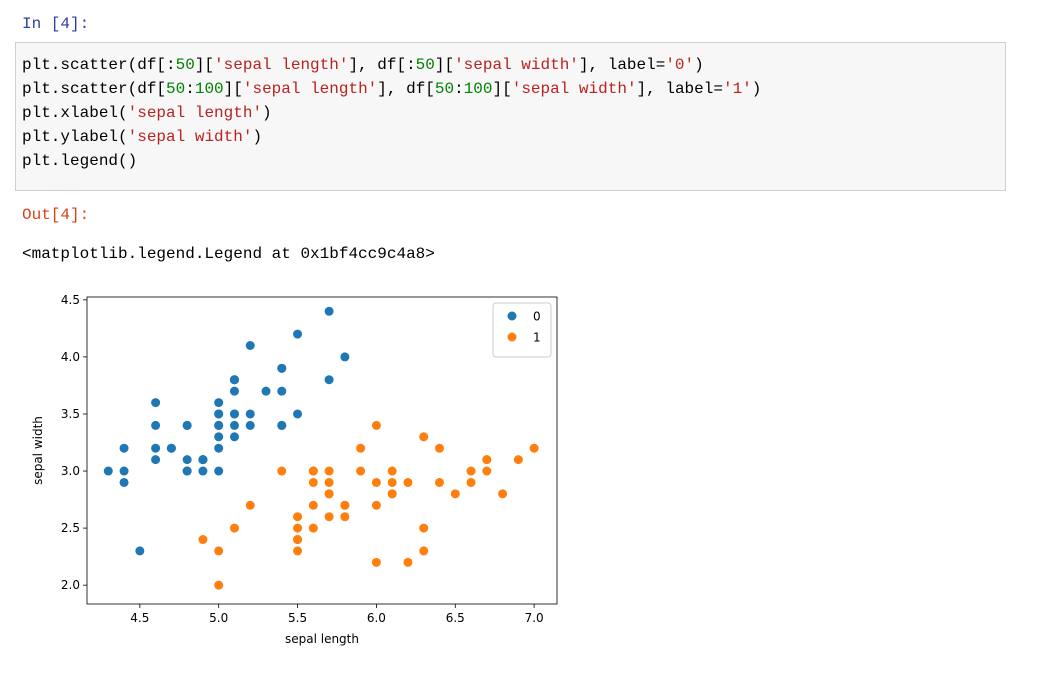 The image size is (1047, 694). What do you see at coordinates (79, 161) in the screenshot?
I see `code-line: plt.legend()` at bounding box center [79, 161].